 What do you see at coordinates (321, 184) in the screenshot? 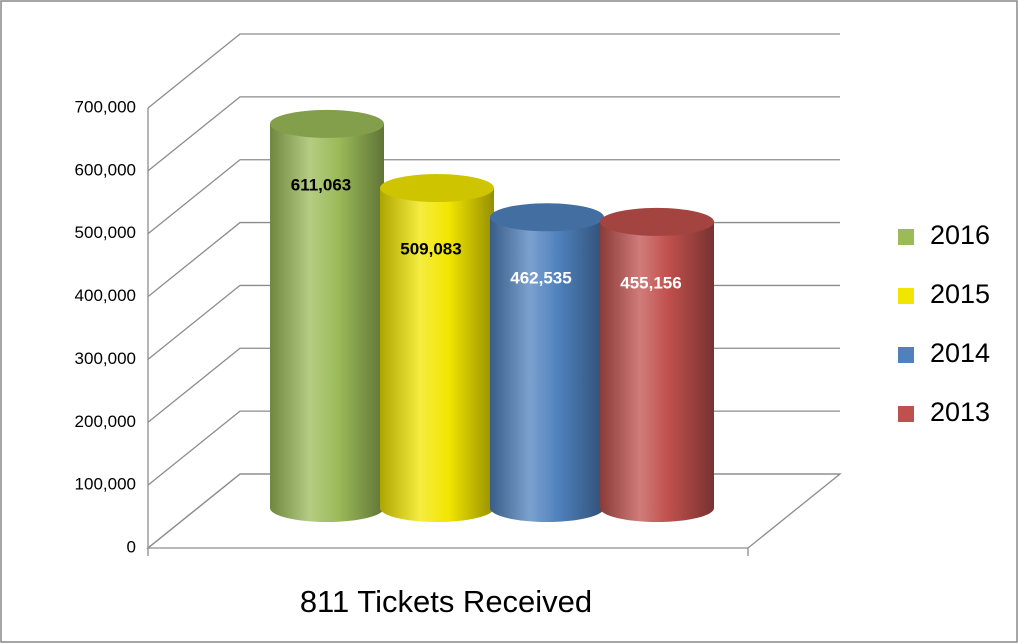
I see `data-label: 611,063` at bounding box center [321, 184].